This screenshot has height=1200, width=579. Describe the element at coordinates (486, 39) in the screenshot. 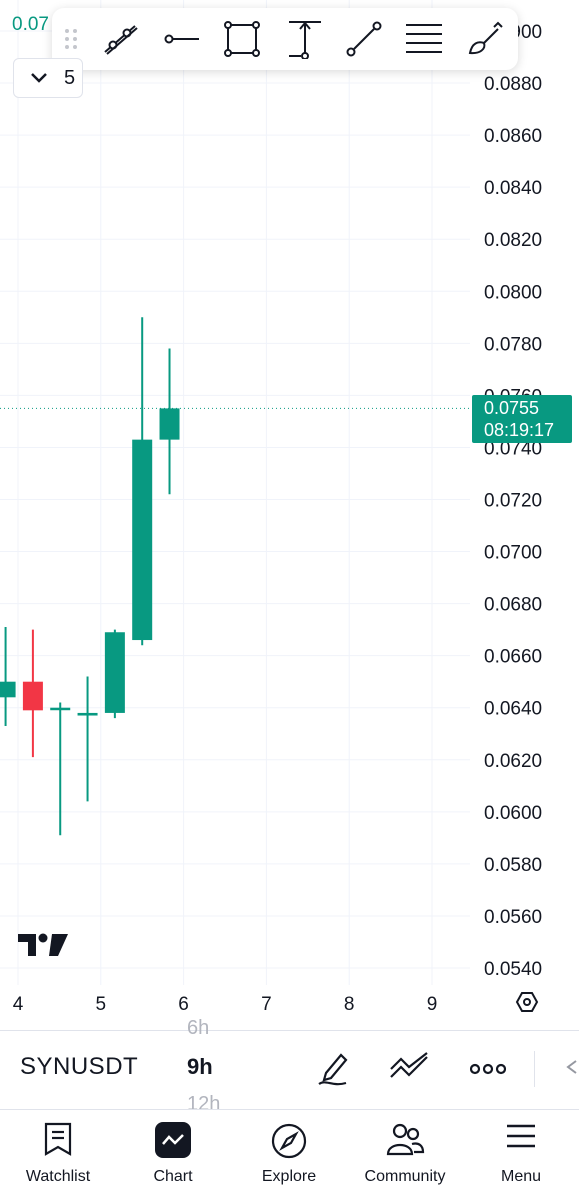

I see `brush-icon` at that location.